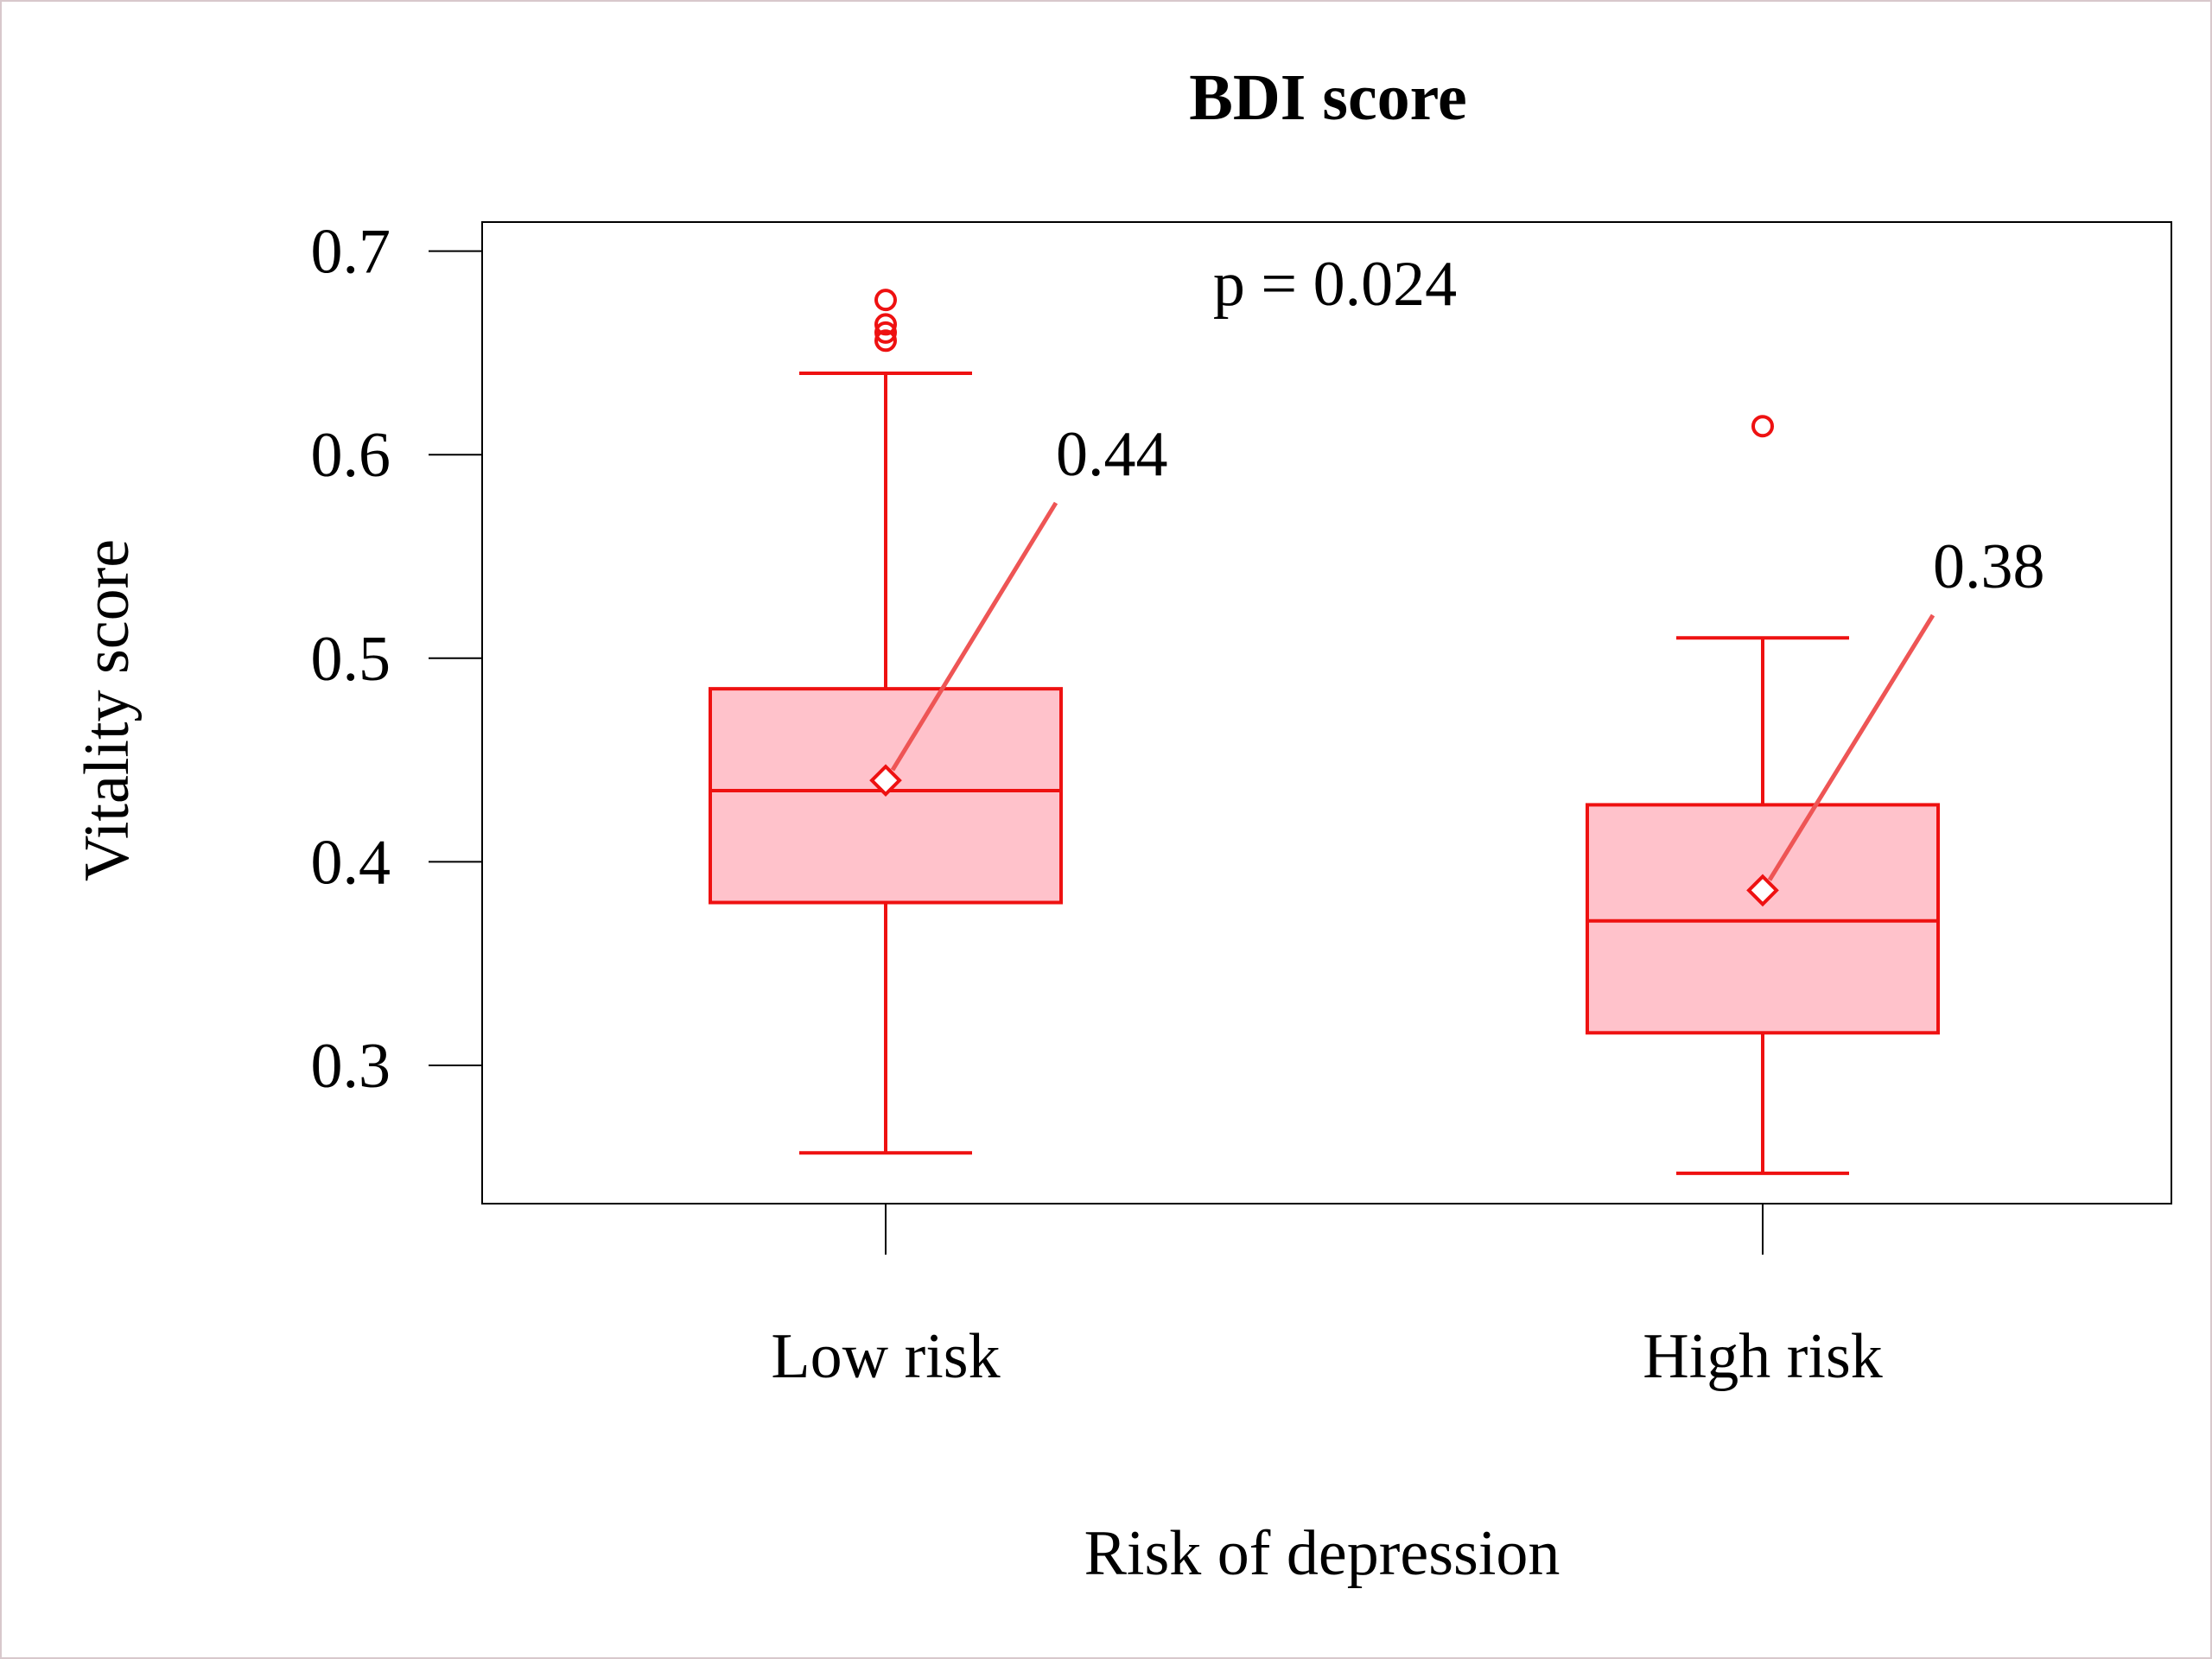 This screenshot has height=1659, width=2212. I want to click on box-high-risk: 0.38, so click(1815, 795).